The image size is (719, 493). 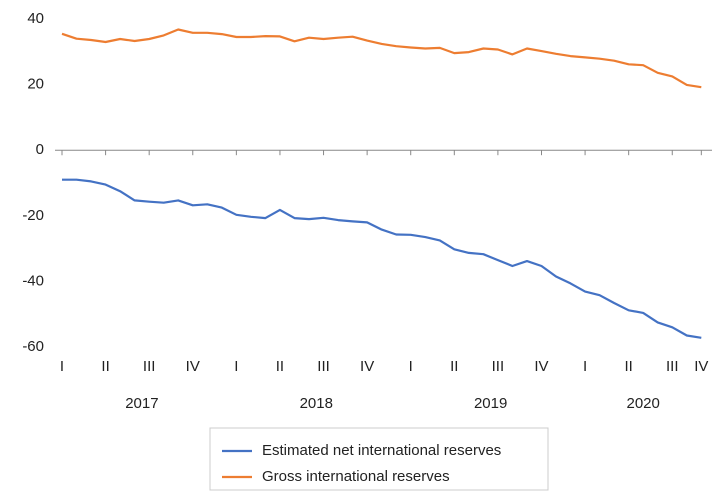 What do you see at coordinates (490, 403) in the screenshot?
I see `year-label: 2019` at bounding box center [490, 403].